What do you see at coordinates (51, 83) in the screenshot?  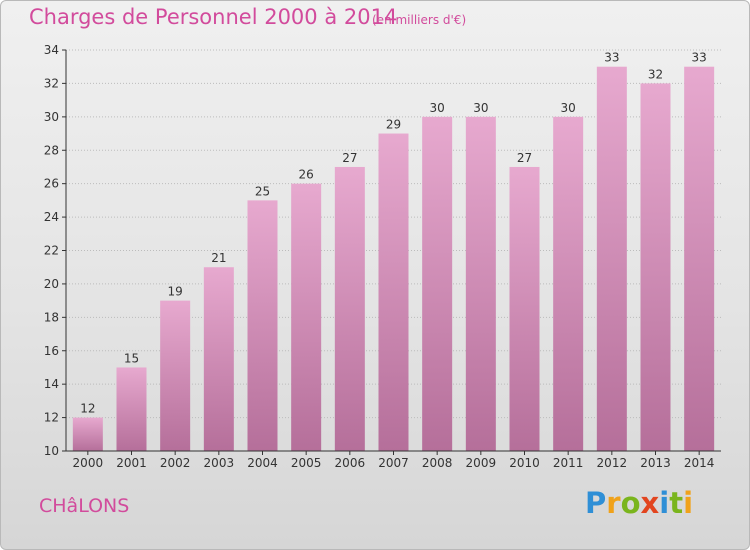 I see `y-tick-label: 32` at bounding box center [51, 83].